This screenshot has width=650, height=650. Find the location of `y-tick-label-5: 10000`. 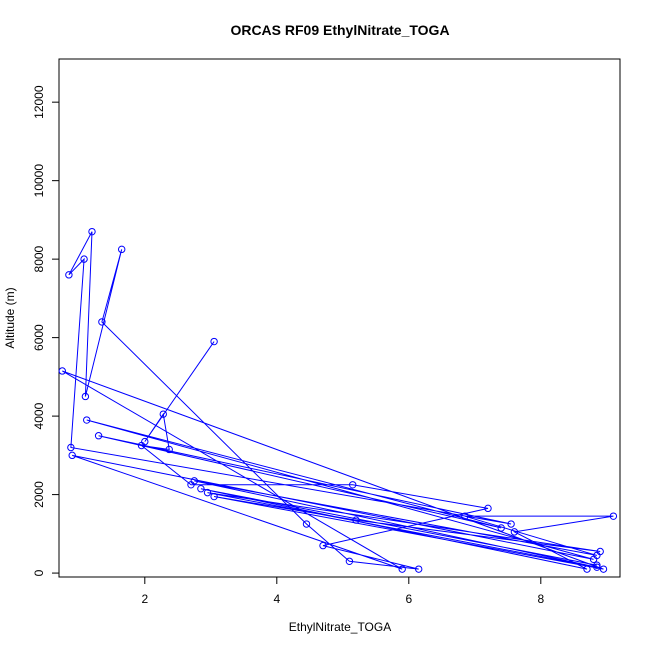

y-tick-label-5: 10000 is located at coordinates (39, 181).